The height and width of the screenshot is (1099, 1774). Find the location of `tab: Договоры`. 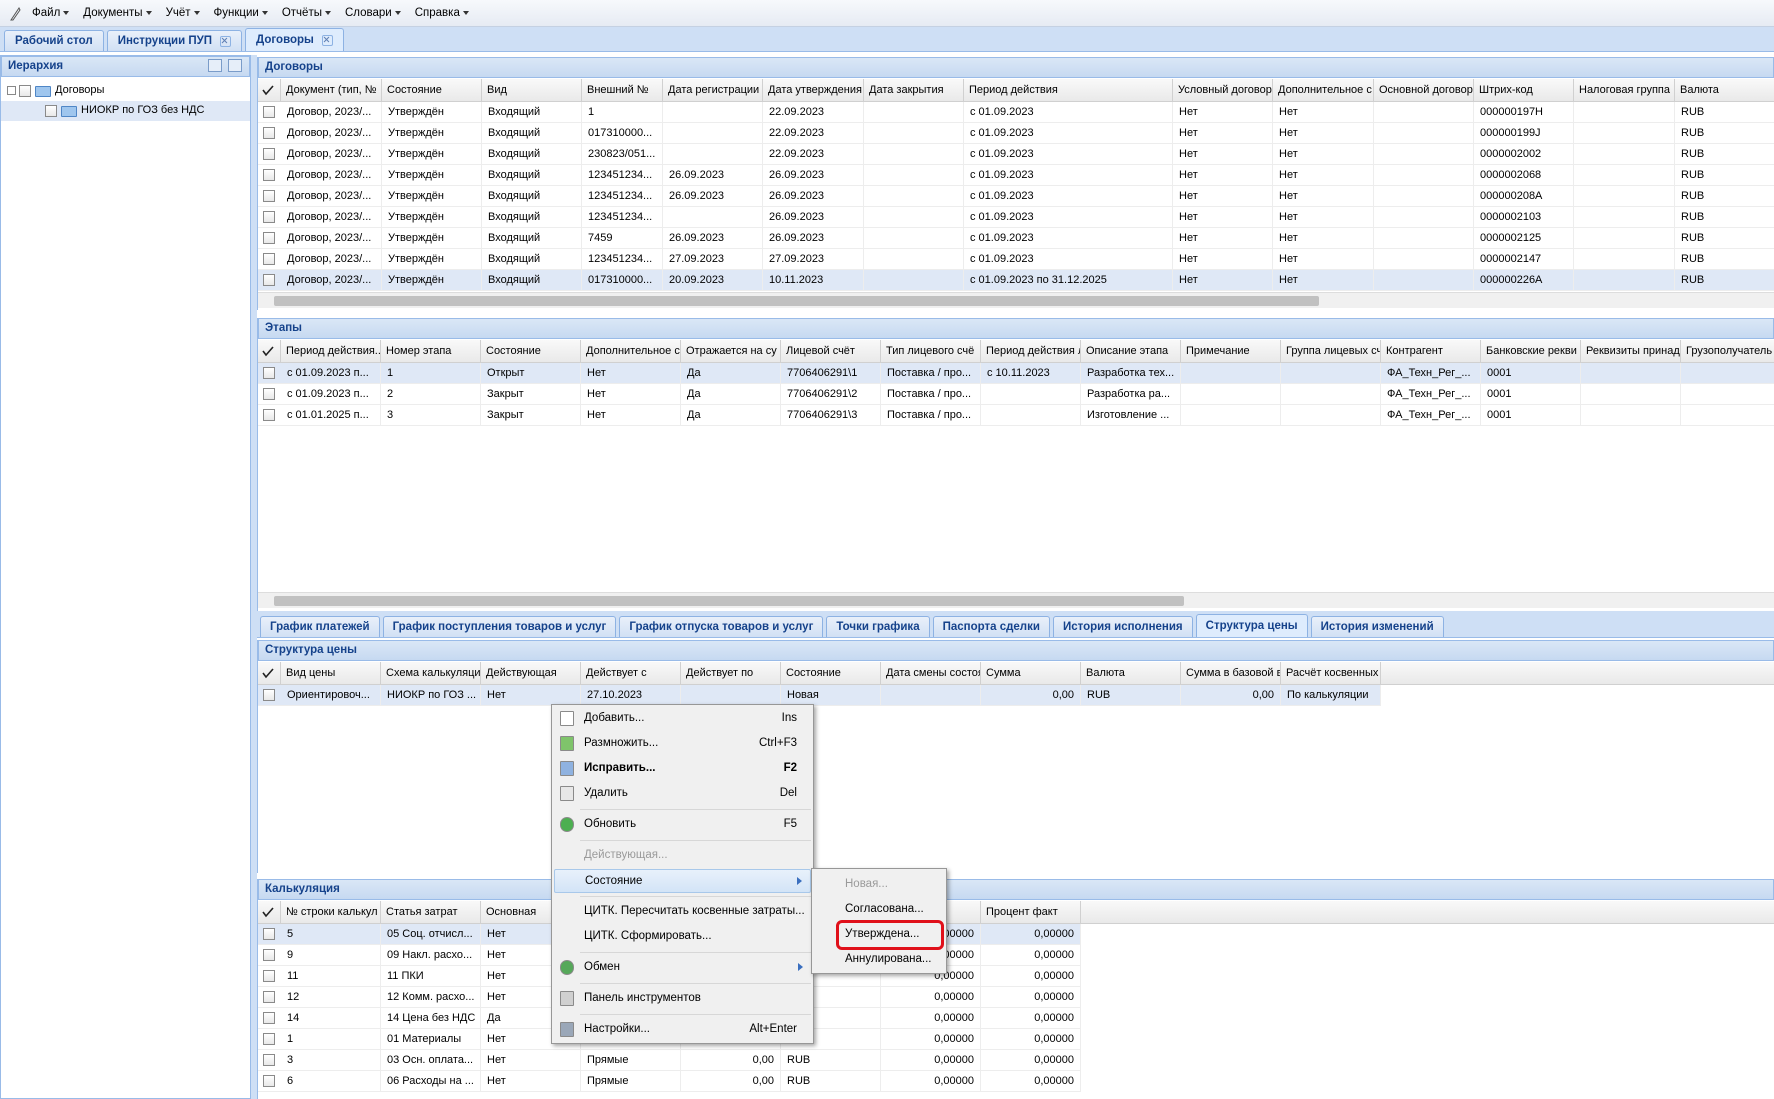

tab: Договоры is located at coordinates (294, 39).